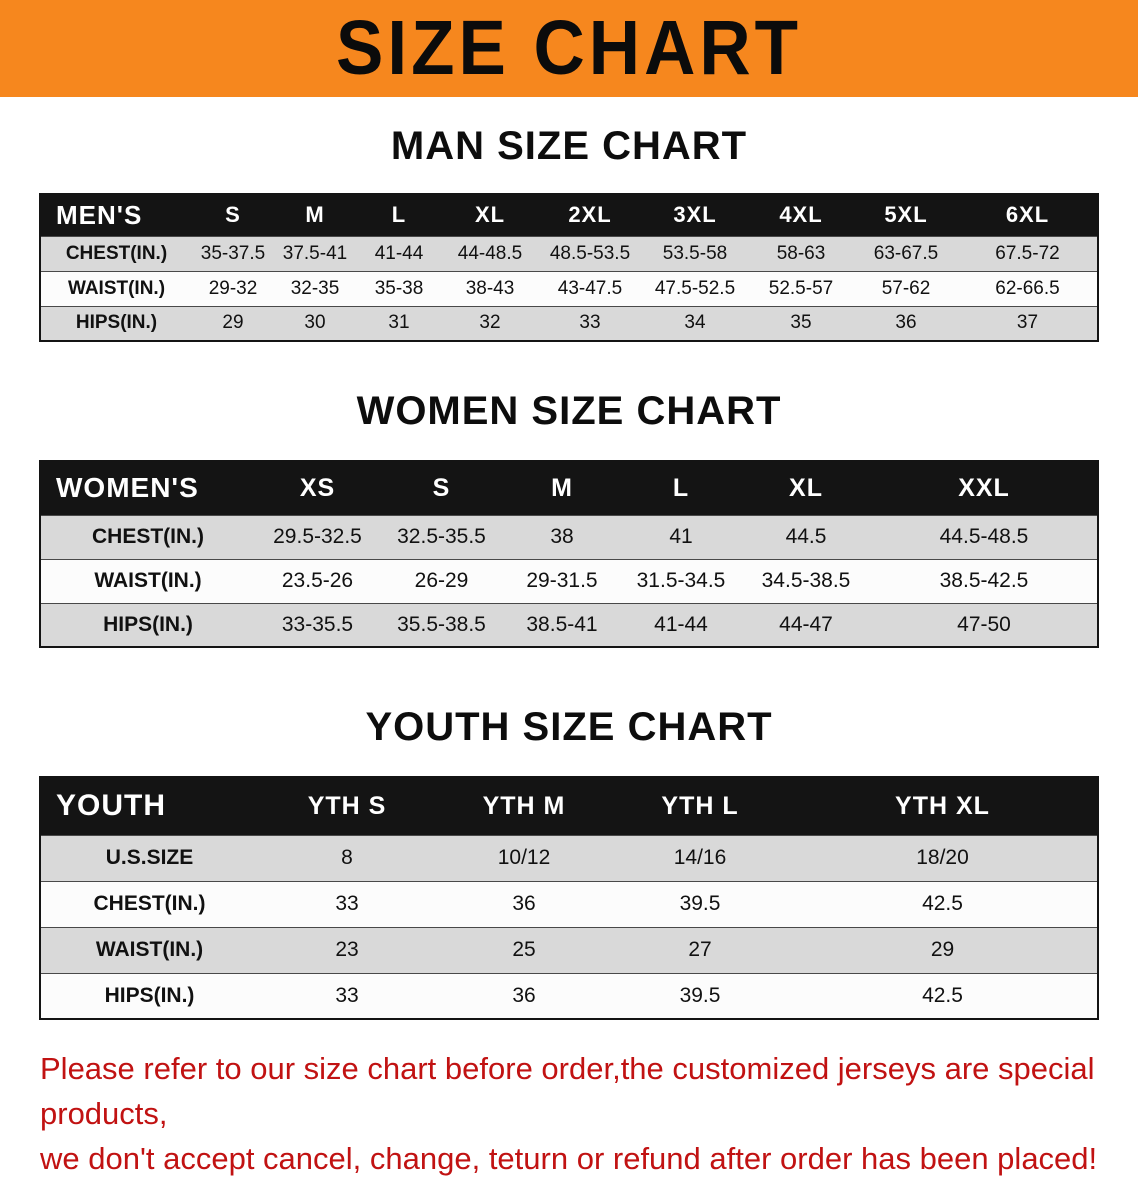 Image resolution: width=1138 pixels, height=1181 pixels. I want to click on youth-section-heading: YOUTH SIZE CHART, so click(569, 727).